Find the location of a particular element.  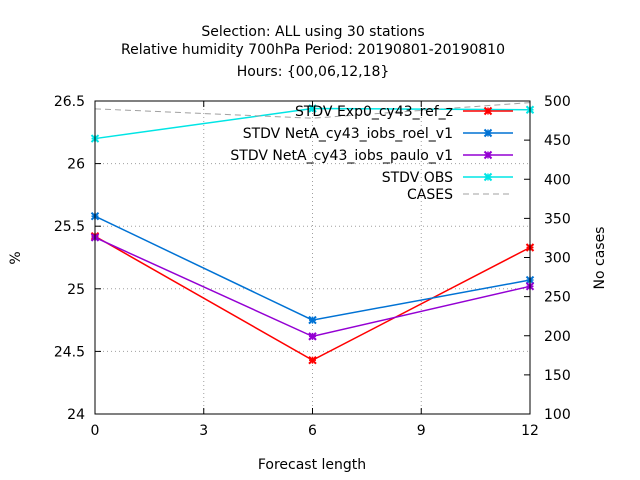

x-tick-label: 12 is located at coordinates (530, 431).